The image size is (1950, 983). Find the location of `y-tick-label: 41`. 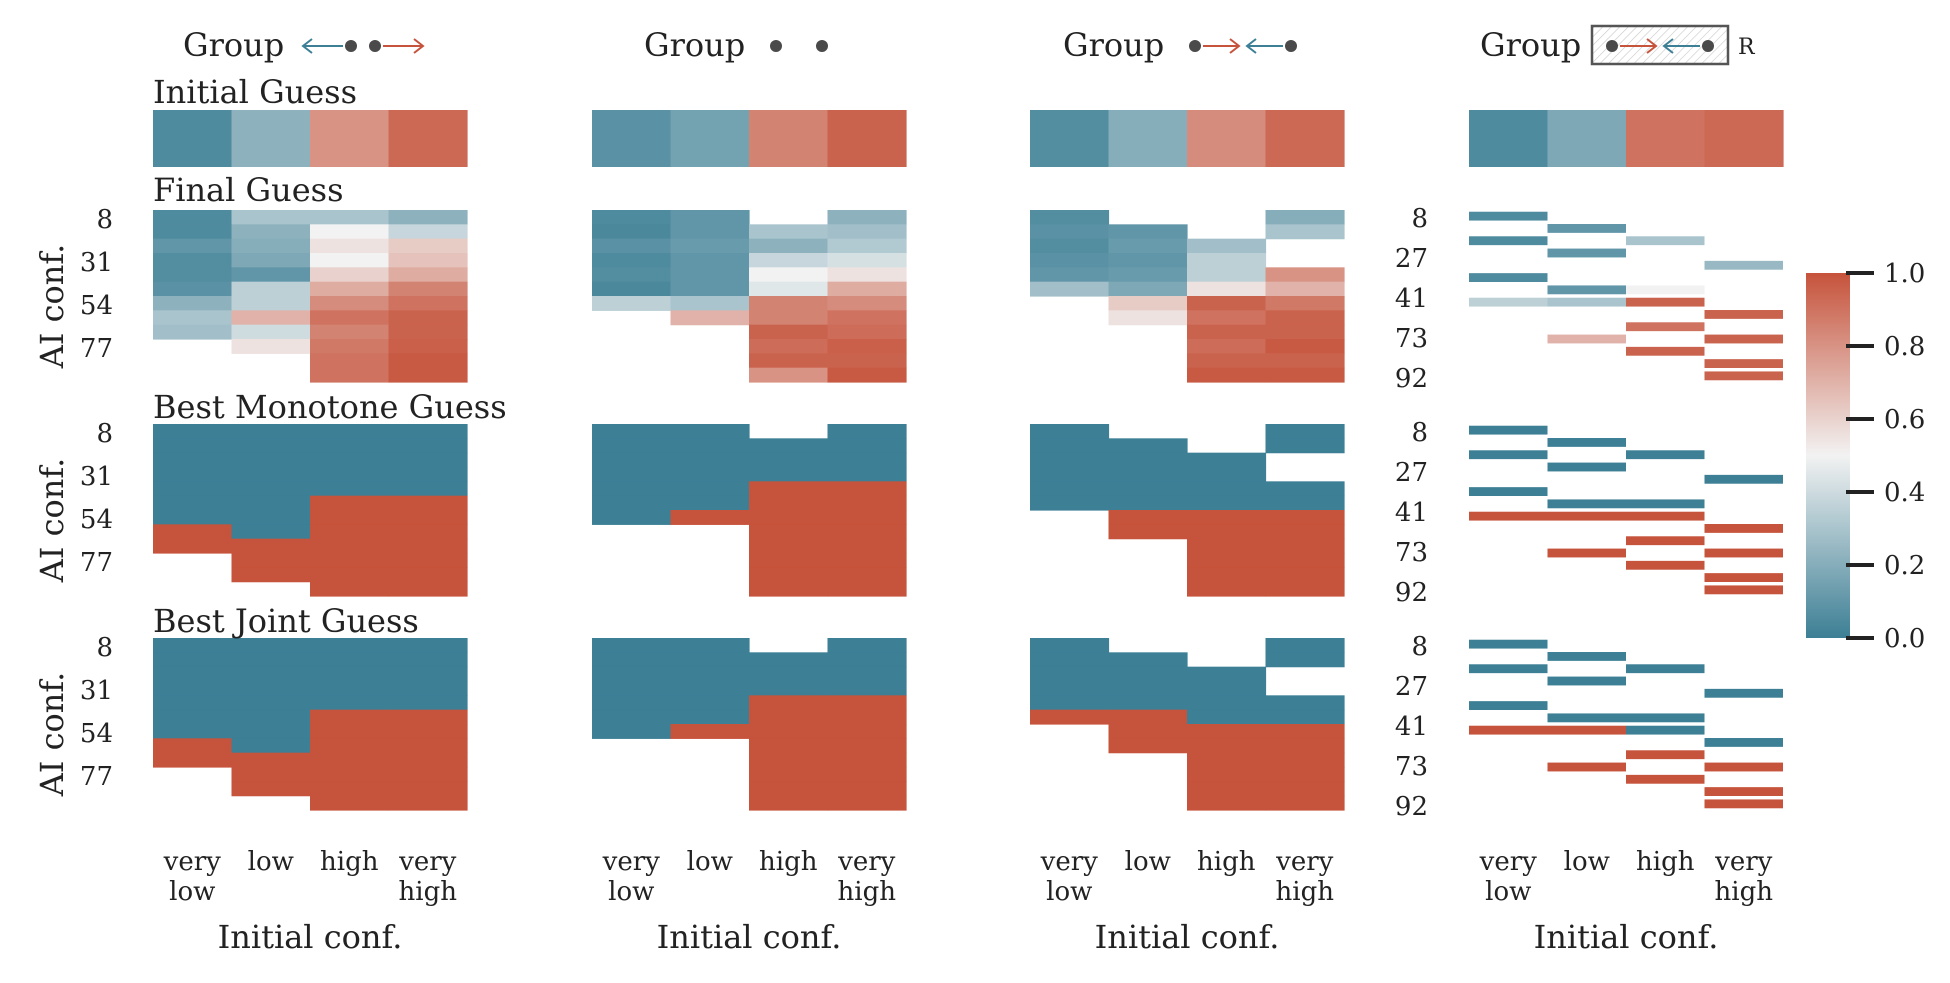

y-tick-label: 41 is located at coordinates (1411, 727).